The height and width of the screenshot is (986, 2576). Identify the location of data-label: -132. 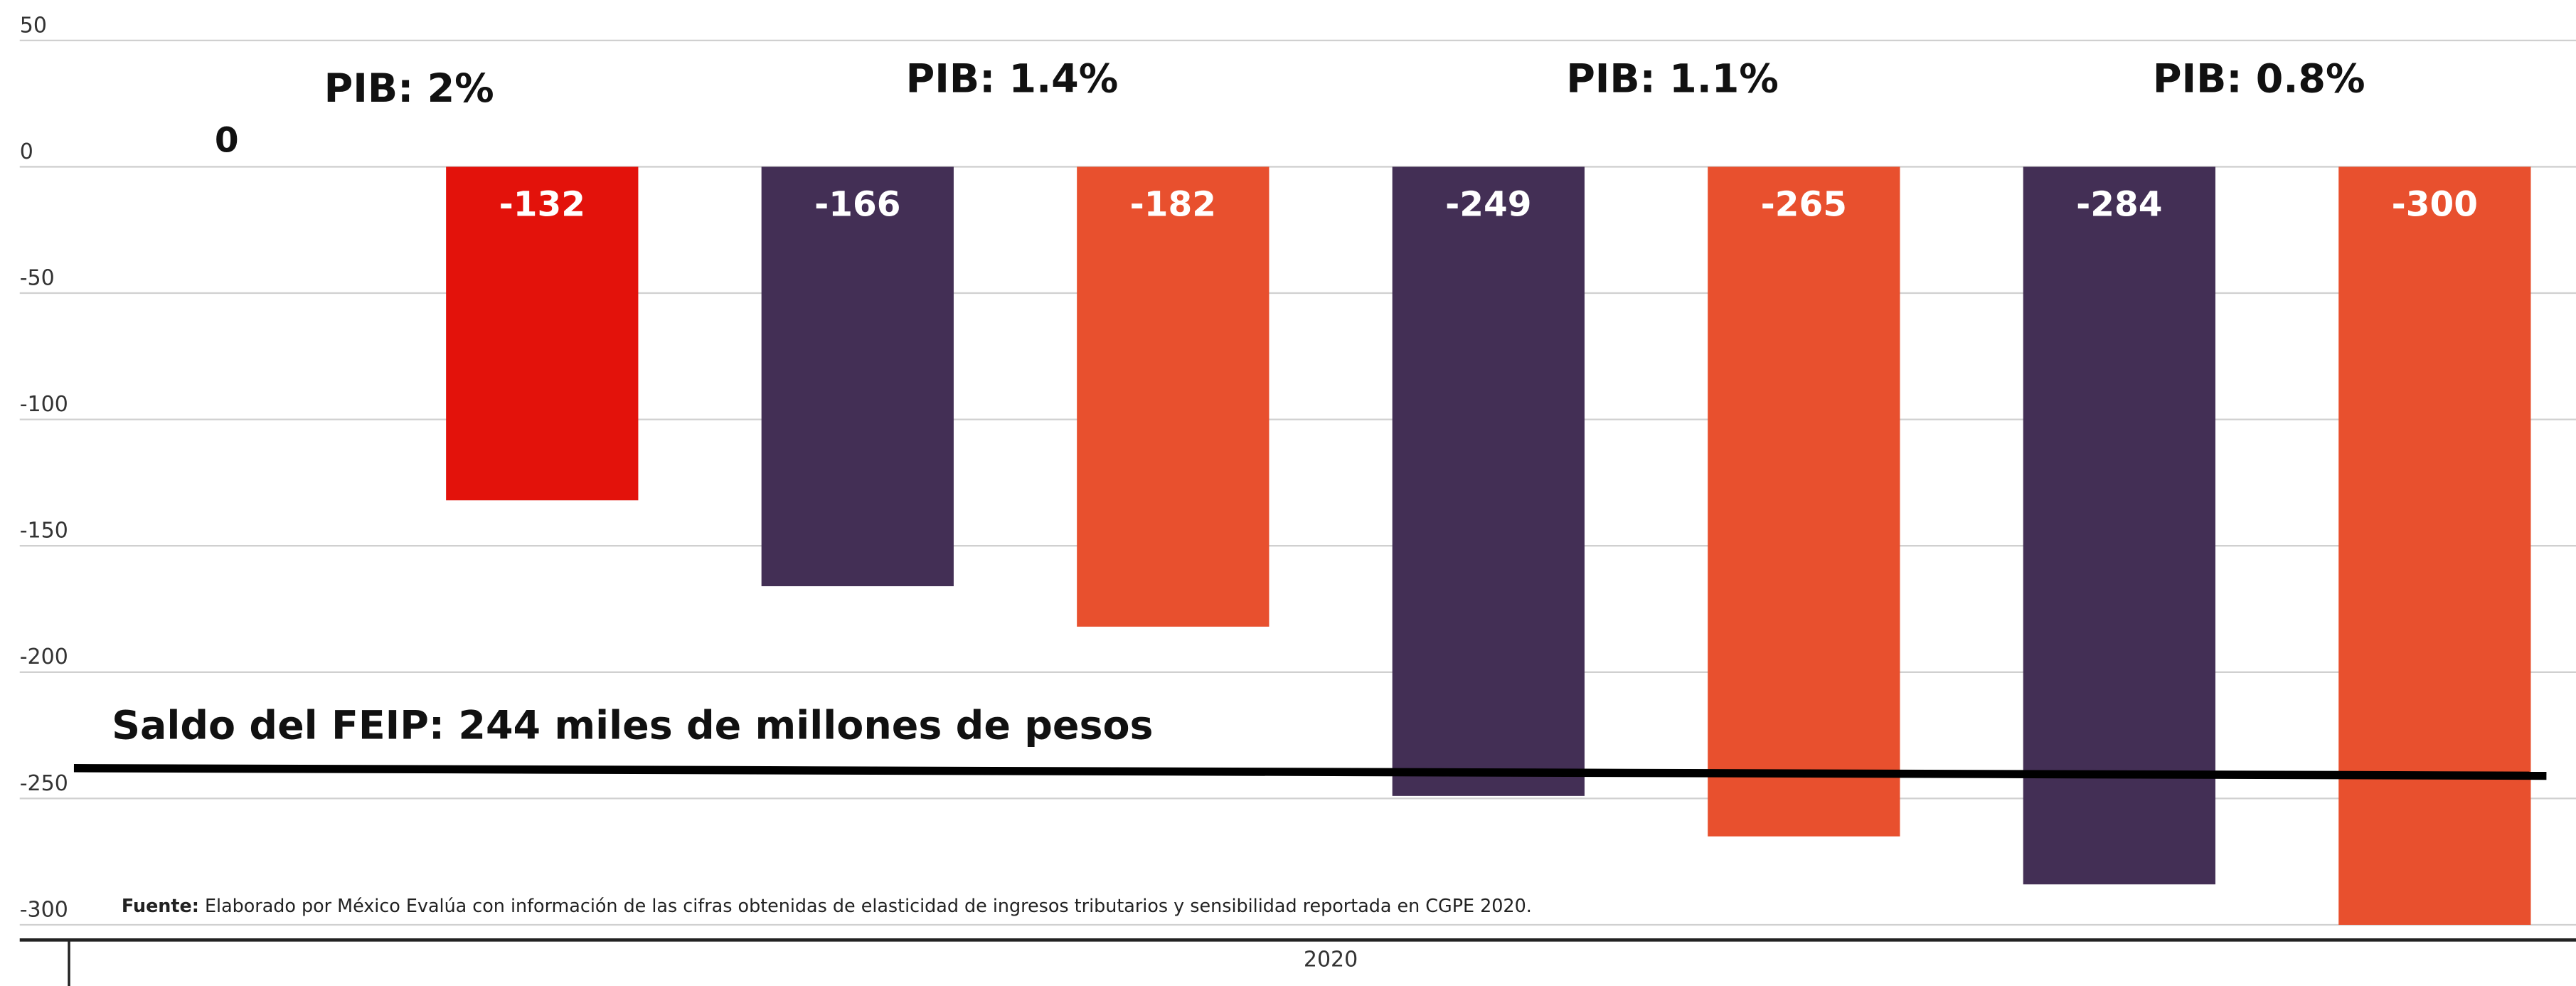
(542, 205).